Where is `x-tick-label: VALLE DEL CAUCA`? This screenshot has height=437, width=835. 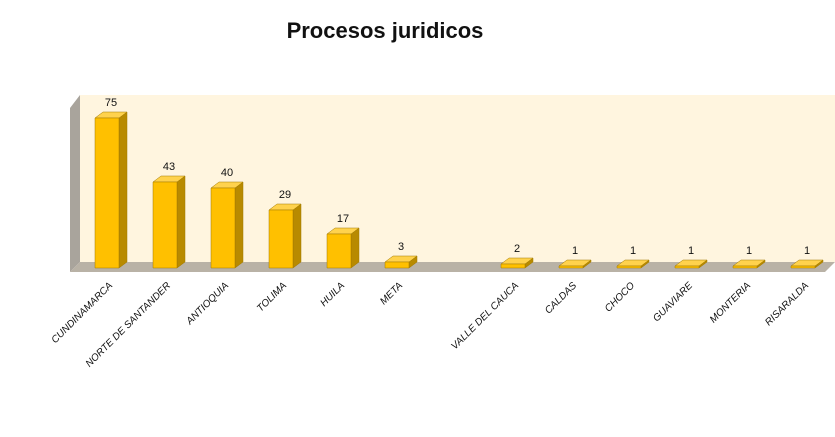
x-tick-label: VALLE DEL CAUCA is located at coordinates (485, 316).